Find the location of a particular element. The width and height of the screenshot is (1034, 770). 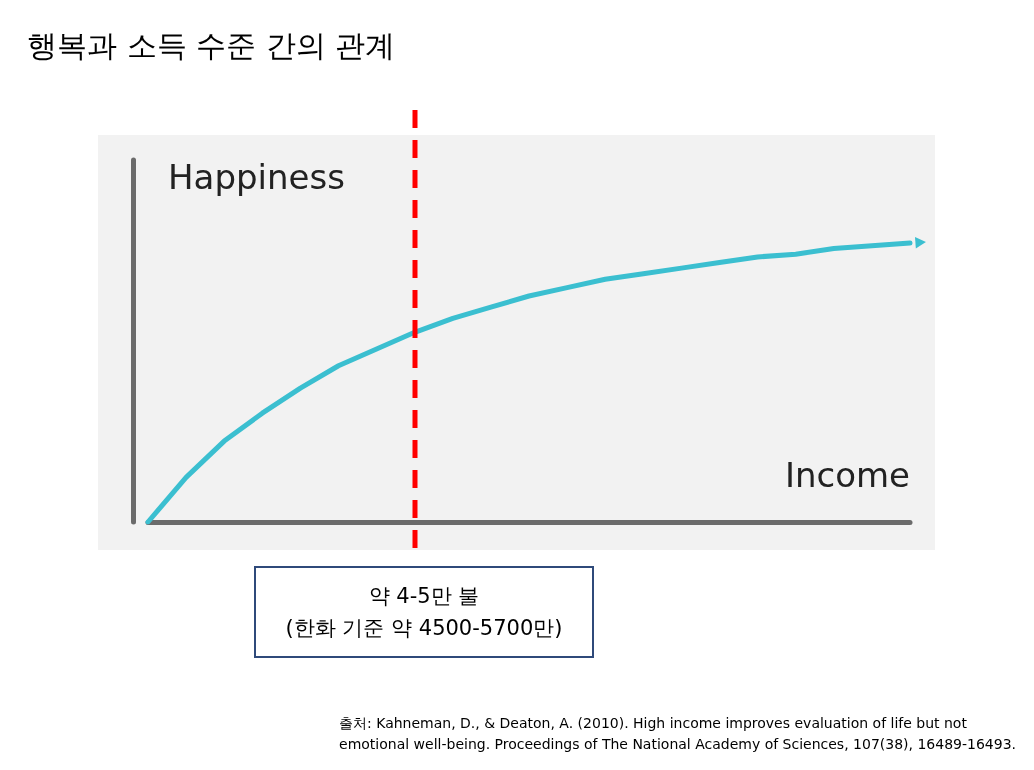

source-note: 출처: Kahneman, D., & Deaton, A. (2010). High income improves evaluation of life but not emotional well-being. Proceedings of The National Academy of Sciences, 107(38), 16489-16493. is located at coordinates (678, 733).